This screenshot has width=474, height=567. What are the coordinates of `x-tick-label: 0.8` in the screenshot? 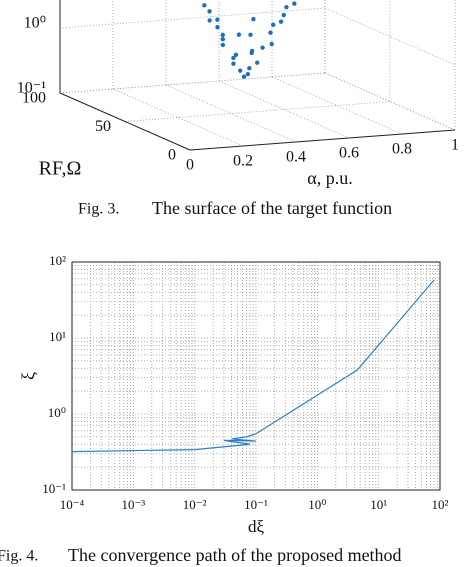 It's located at (402, 149).